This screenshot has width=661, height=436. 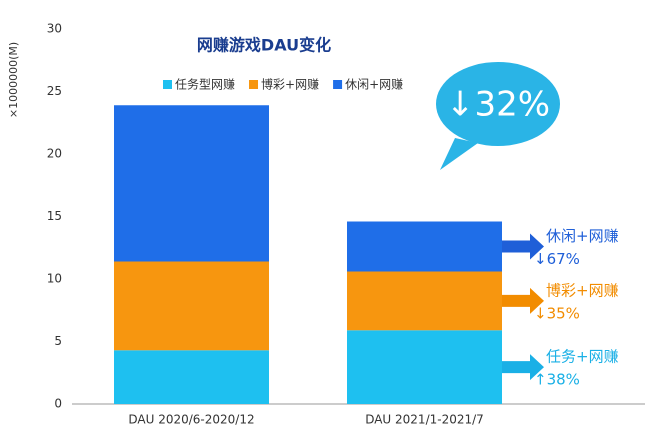 What do you see at coordinates (58, 404) in the screenshot?
I see `y-tick-label: 0` at bounding box center [58, 404].